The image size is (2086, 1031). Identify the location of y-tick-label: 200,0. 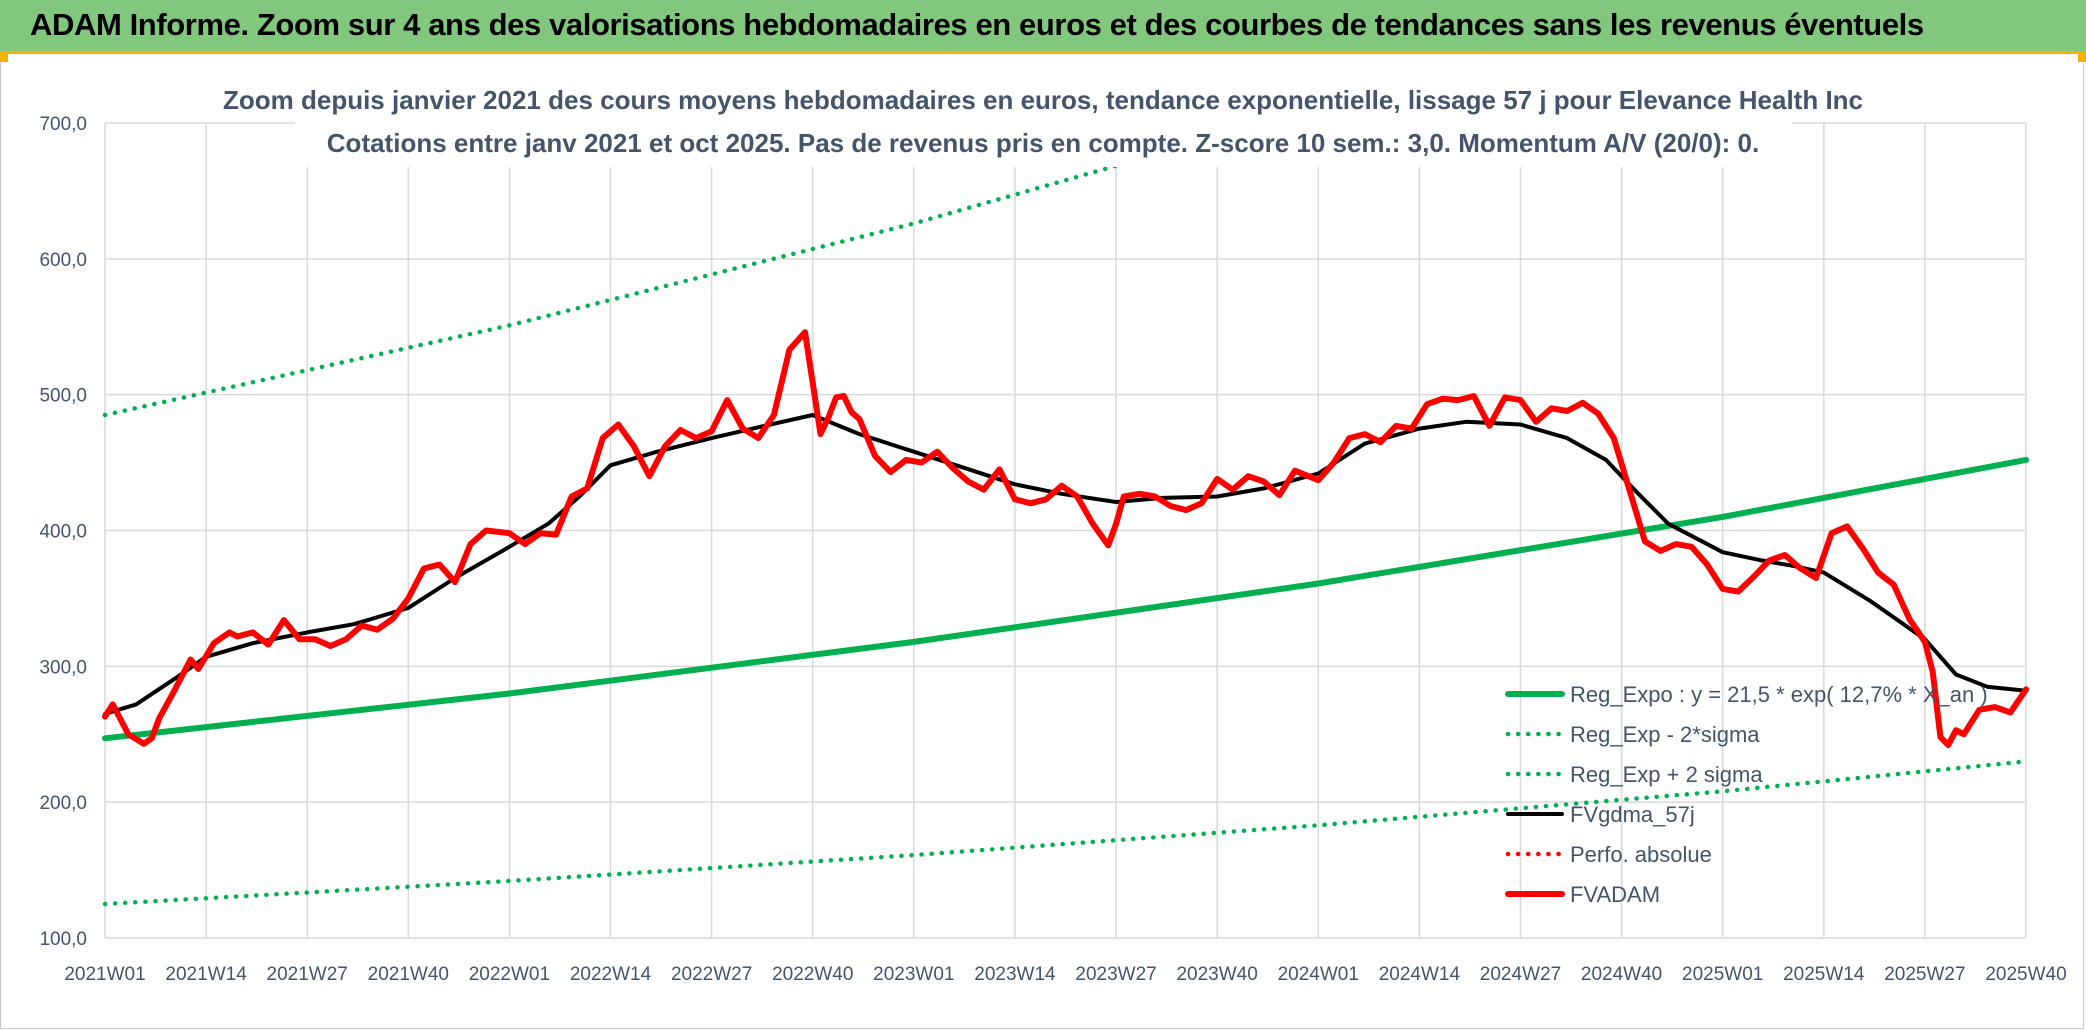
(63, 803).